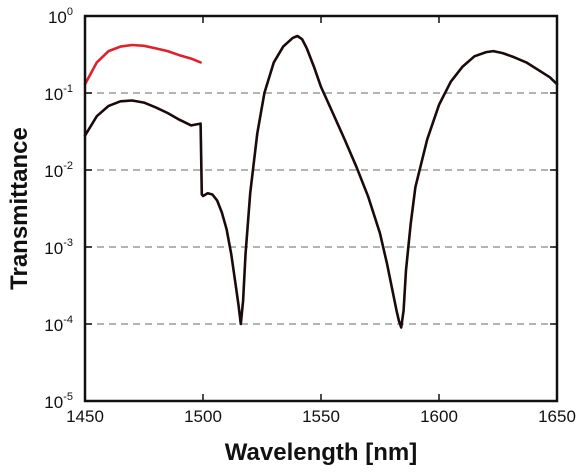  What do you see at coordinates (68, 166) in the screenshot?
I see `y-tick-exponent: -2` at bounding box center [68, 166].